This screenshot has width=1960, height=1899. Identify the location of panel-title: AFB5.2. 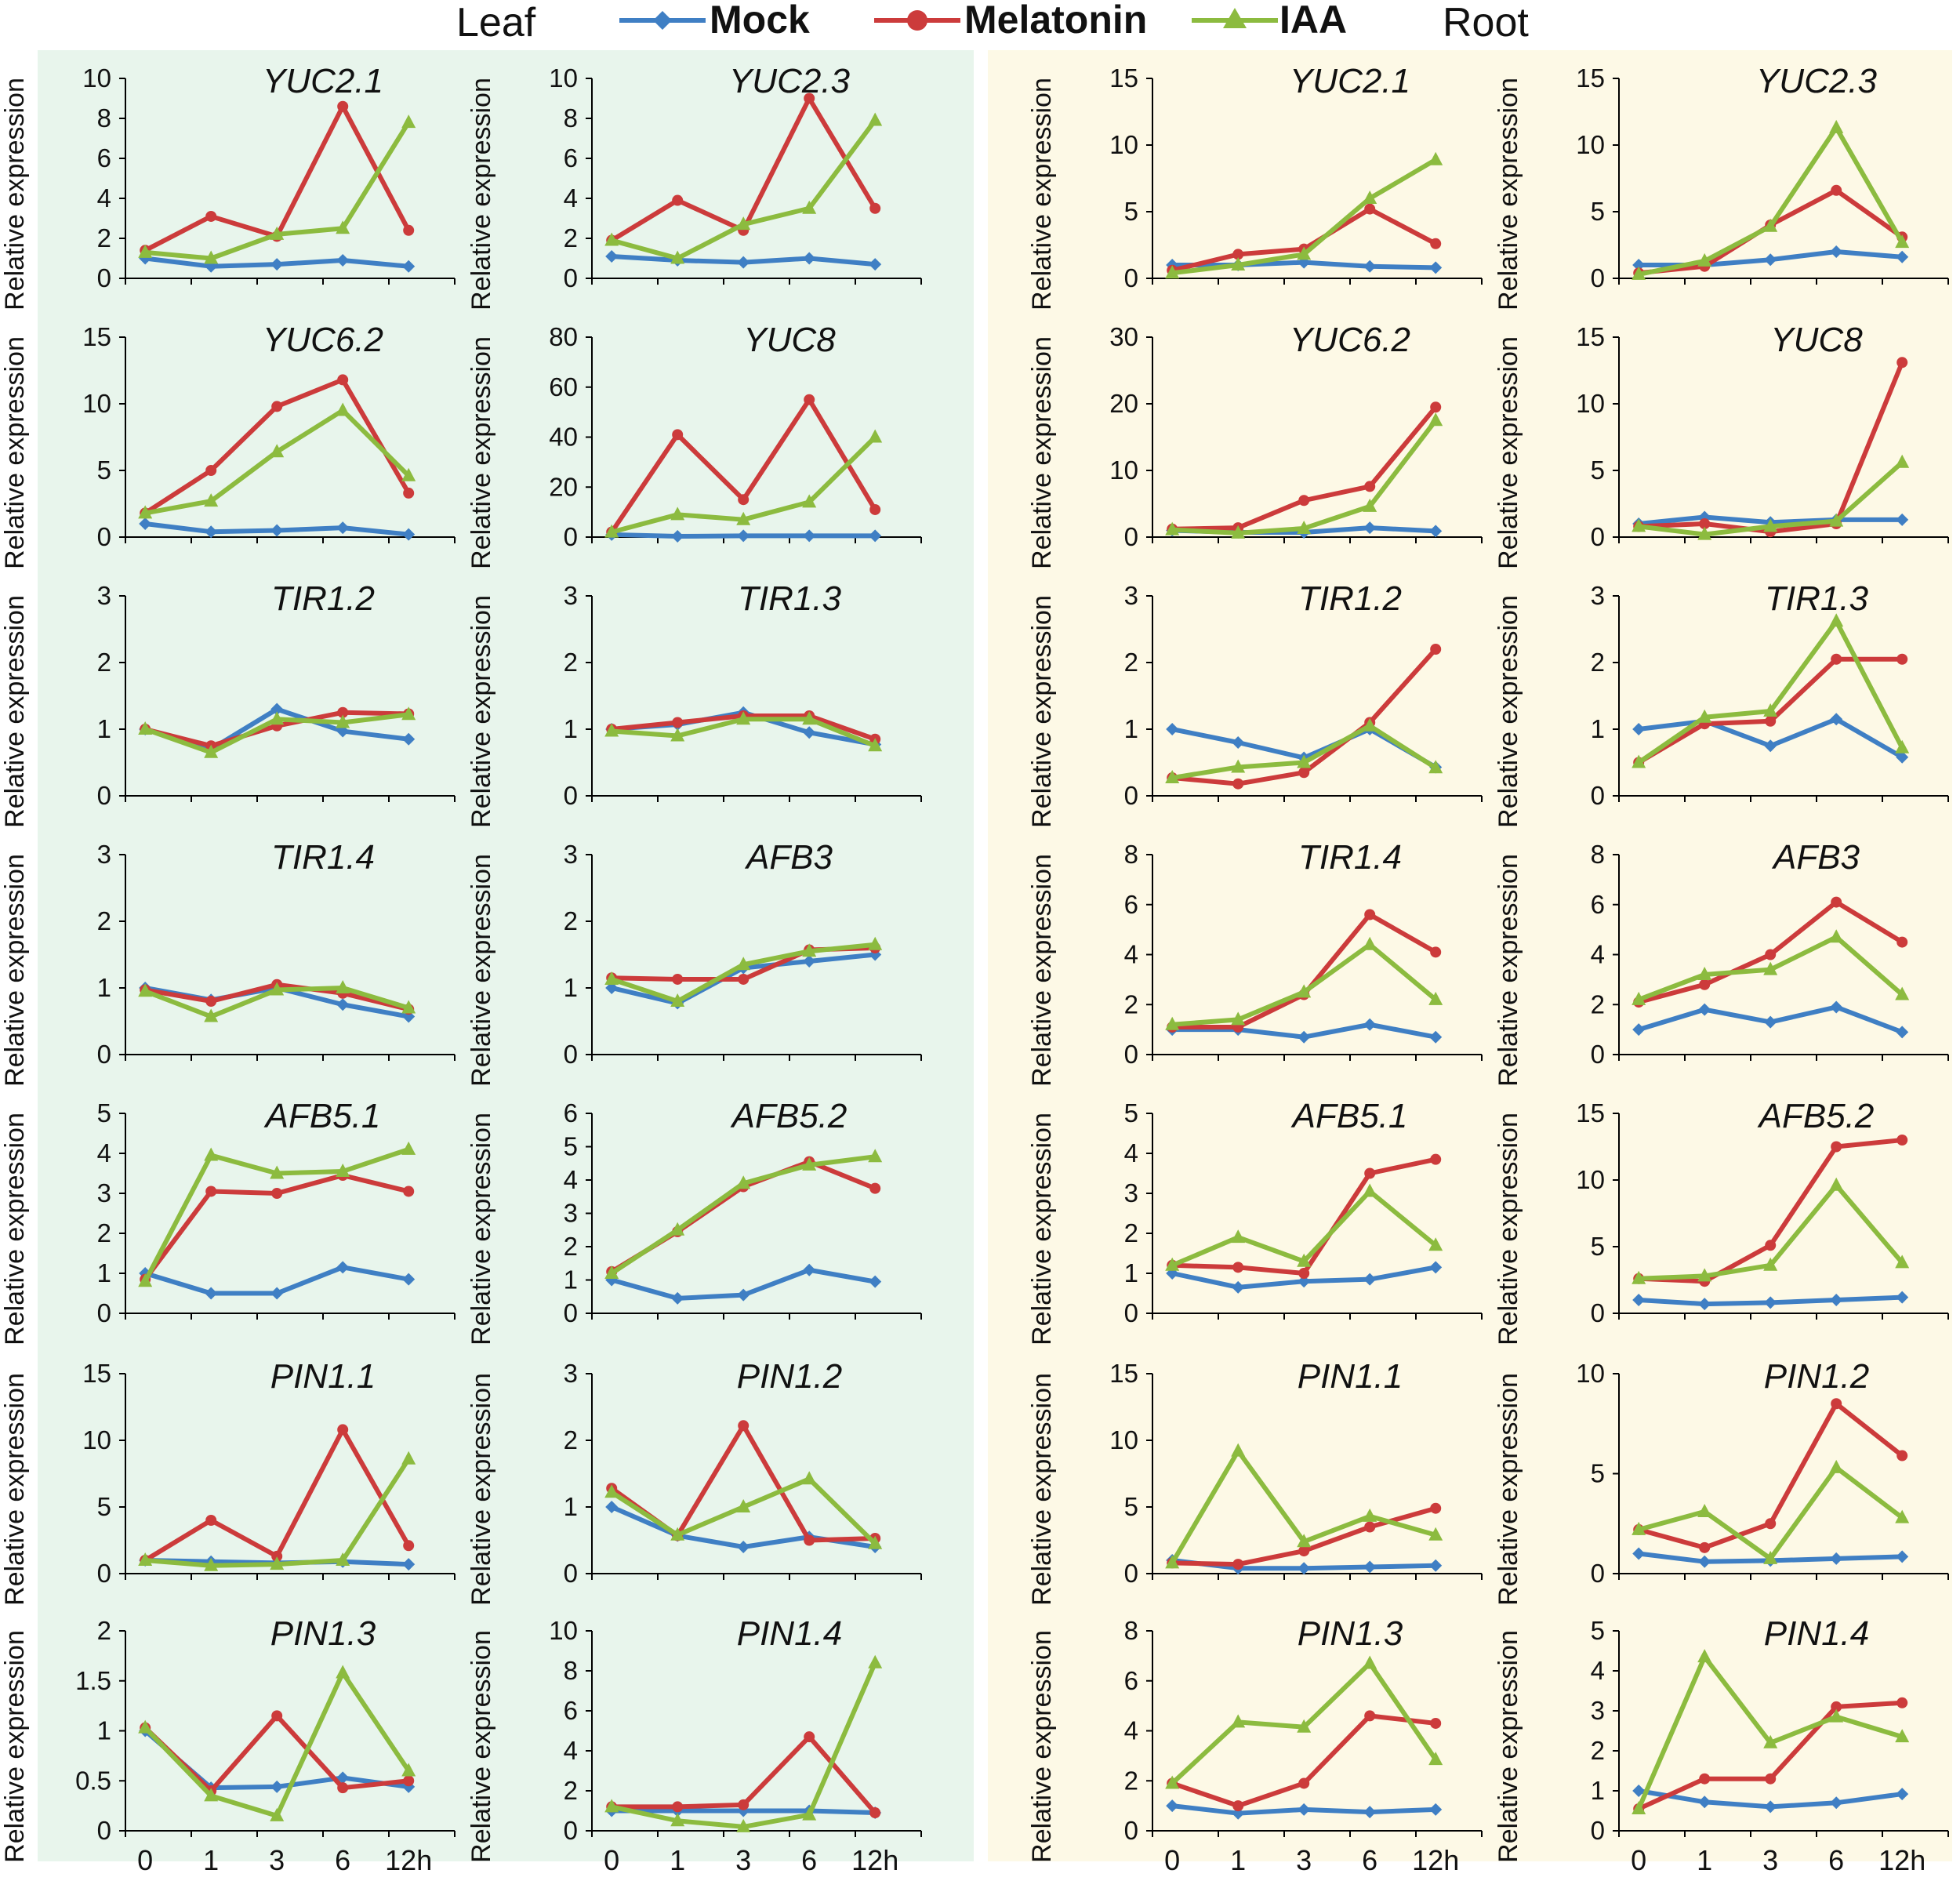
(1816, 1116).